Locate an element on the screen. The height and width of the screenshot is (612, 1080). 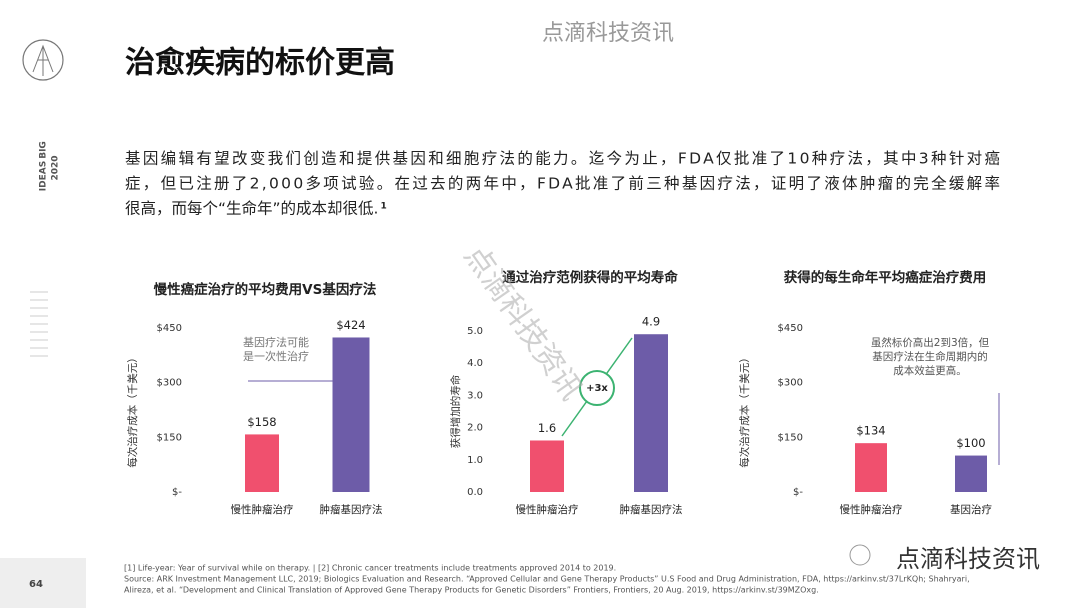
value-label: $134 is located at coordinates (870, 431).